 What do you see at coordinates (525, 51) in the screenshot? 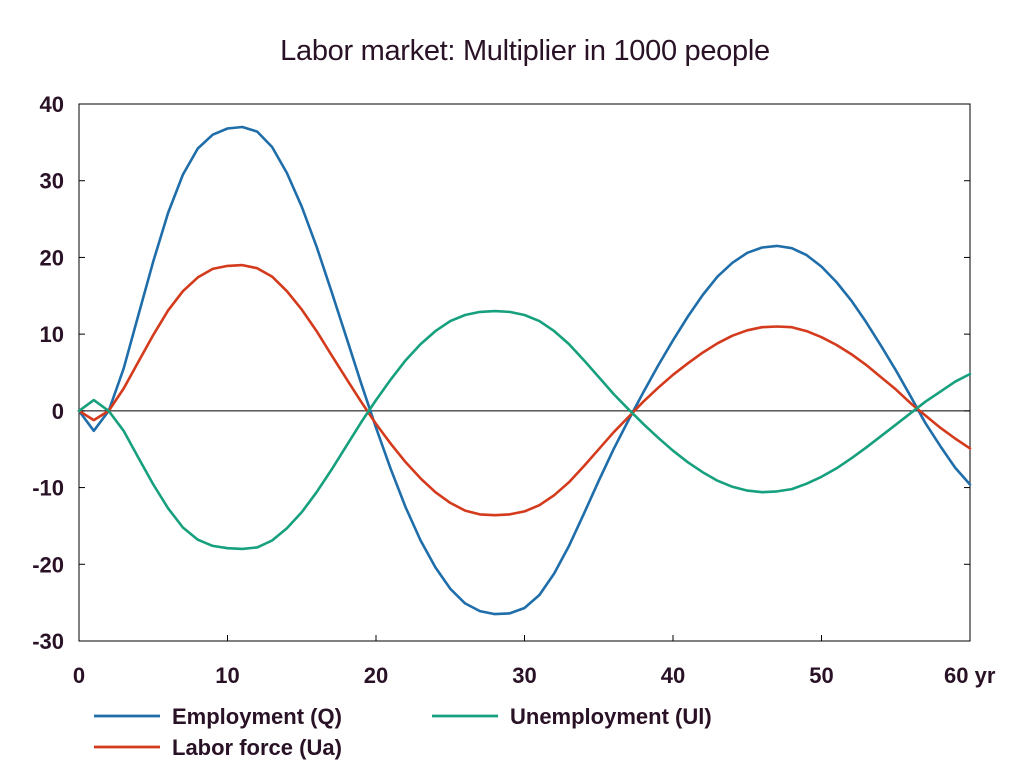
I see `chart-title: Labor market: Multiplier in 1000 people` at bounding box center [525, 51].